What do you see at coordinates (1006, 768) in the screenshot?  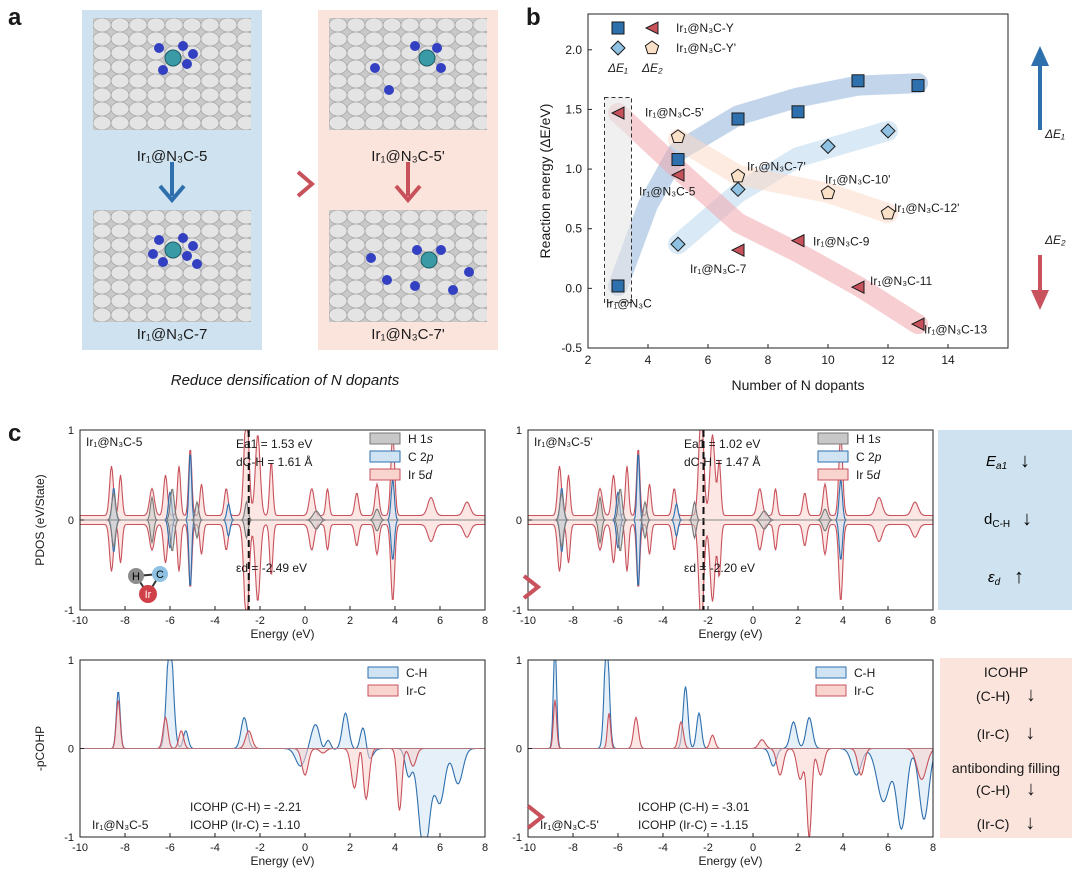 I see `side-cohp-subtitle: antibonding filling` at bounding box center [1006, 768].